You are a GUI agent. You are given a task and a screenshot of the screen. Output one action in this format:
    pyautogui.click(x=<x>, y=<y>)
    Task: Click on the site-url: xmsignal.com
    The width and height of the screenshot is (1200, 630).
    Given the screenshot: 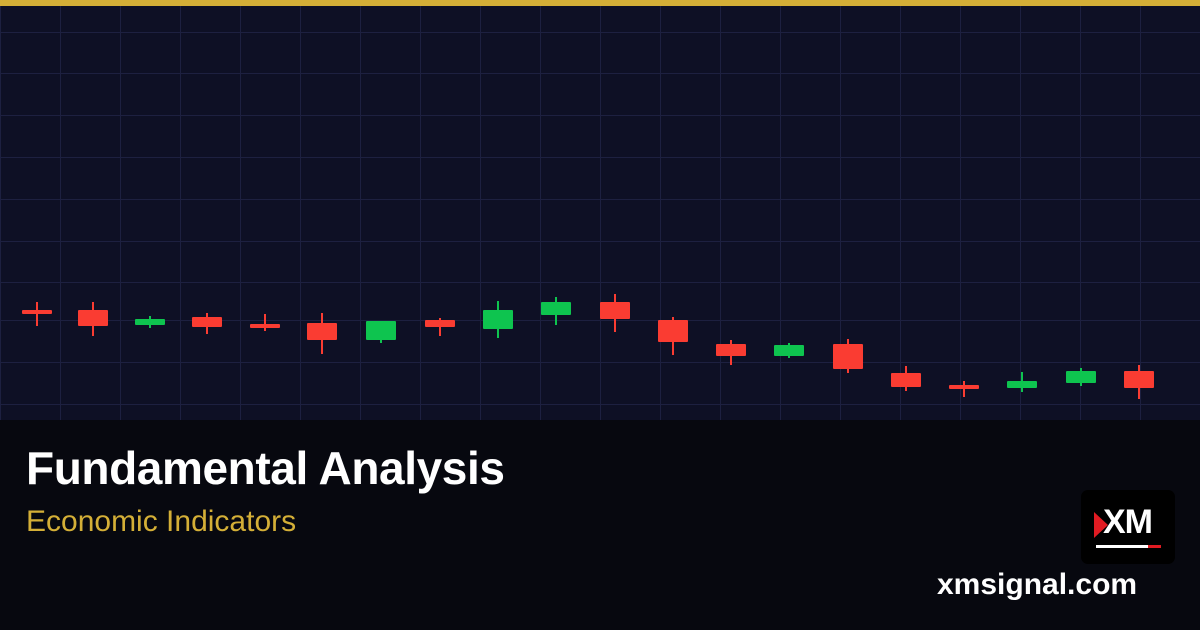 What is the action you would take?
    pyautogui.click(x=1037, y=584)
    